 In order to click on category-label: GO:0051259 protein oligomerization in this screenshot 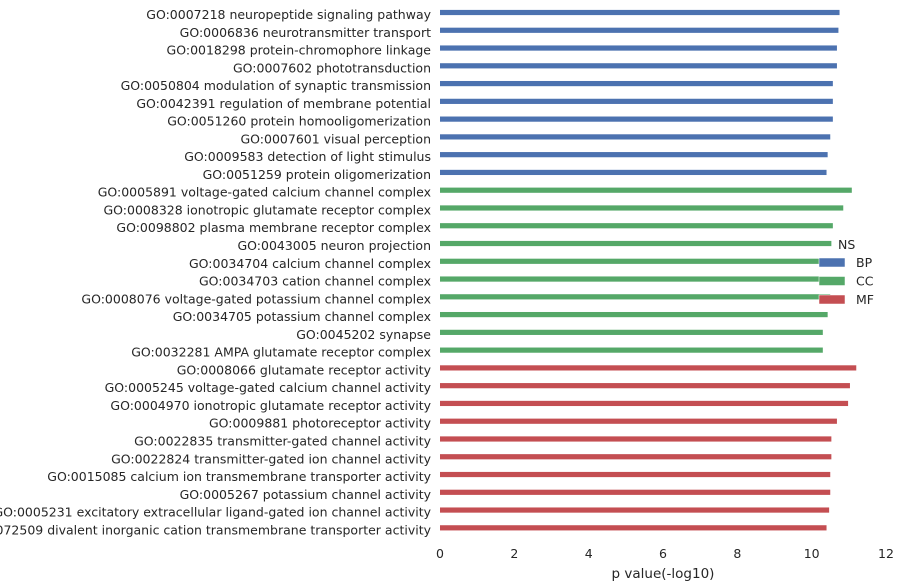, I will do `click(317, 174)`.